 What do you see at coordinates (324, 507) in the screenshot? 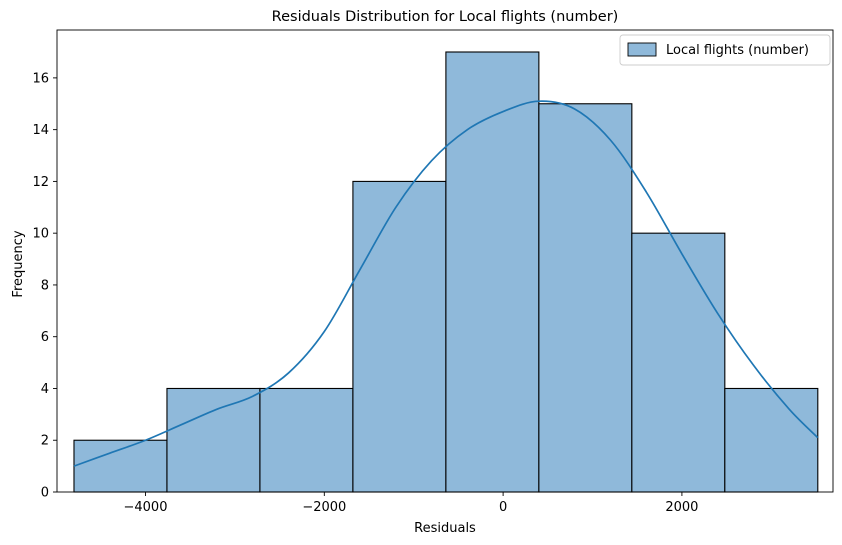
I see `x-tick-label: −2000` at bounding box center [324, 507].